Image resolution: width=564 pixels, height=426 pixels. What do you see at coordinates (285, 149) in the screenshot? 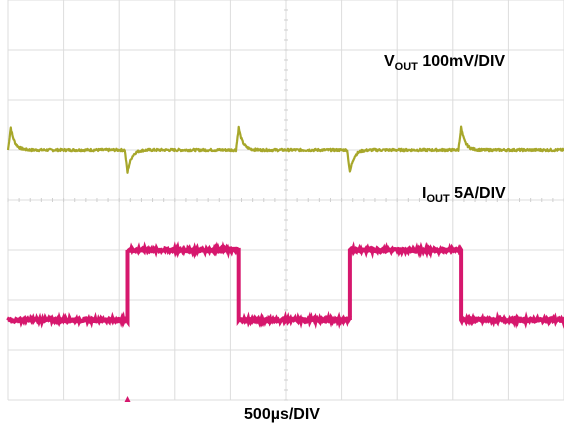
I see `vout-trace` at bounding box center [285, 149].